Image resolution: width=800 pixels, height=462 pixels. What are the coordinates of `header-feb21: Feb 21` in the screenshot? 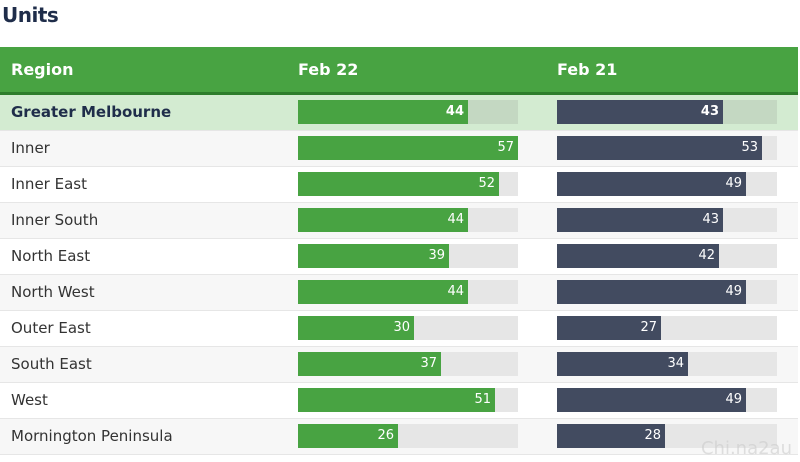 It's located at (587, 69).